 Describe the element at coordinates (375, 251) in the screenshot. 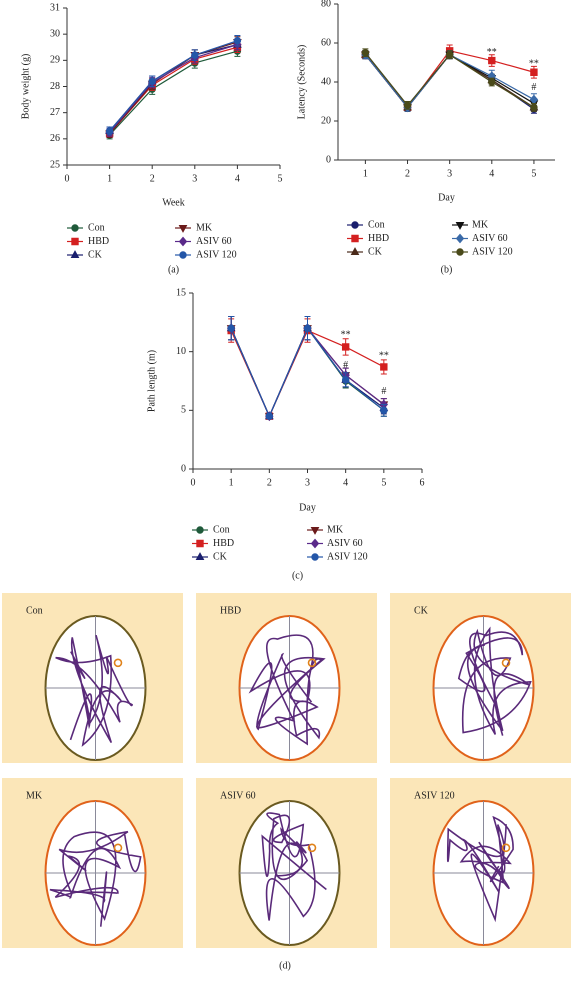

I see `legend-label: CK` at that location.